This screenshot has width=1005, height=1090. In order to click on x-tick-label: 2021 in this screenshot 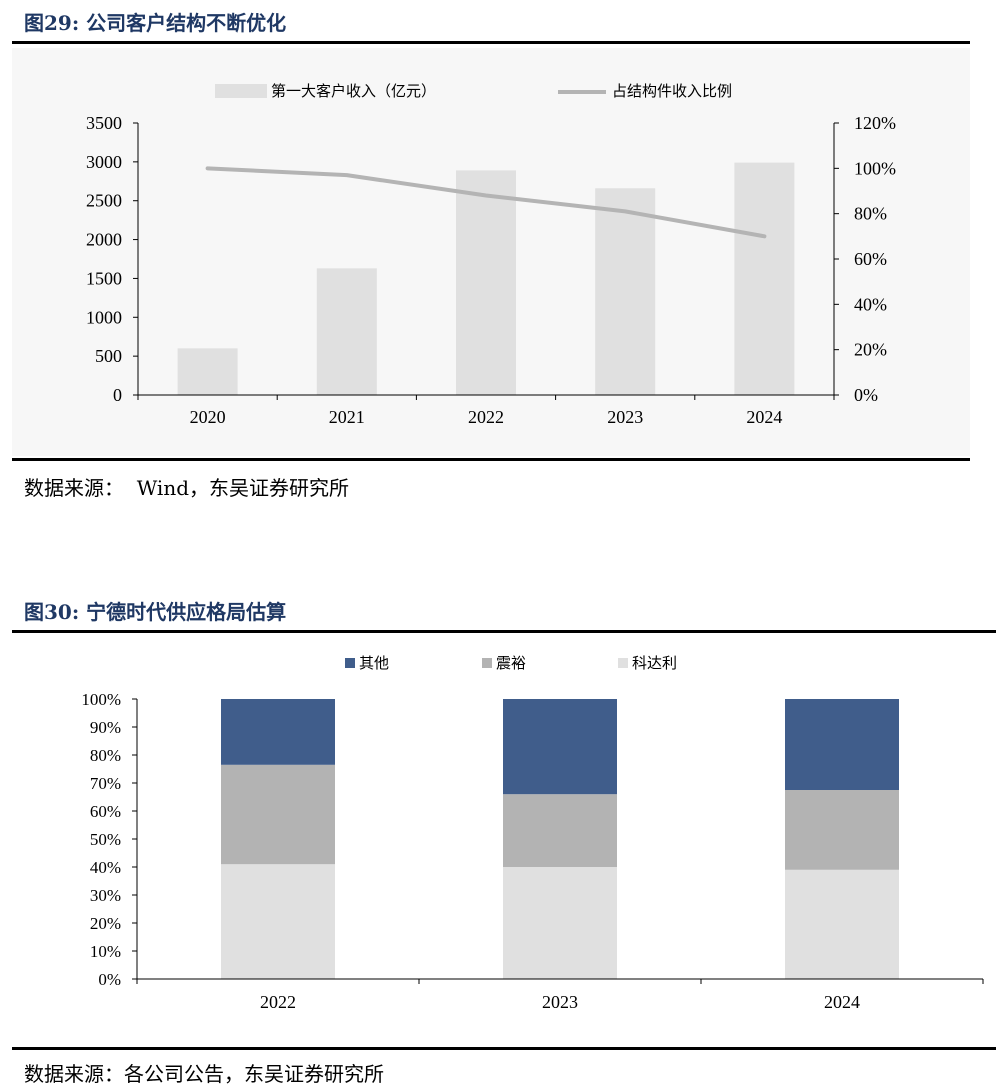, I will do `click(347, 417)`.